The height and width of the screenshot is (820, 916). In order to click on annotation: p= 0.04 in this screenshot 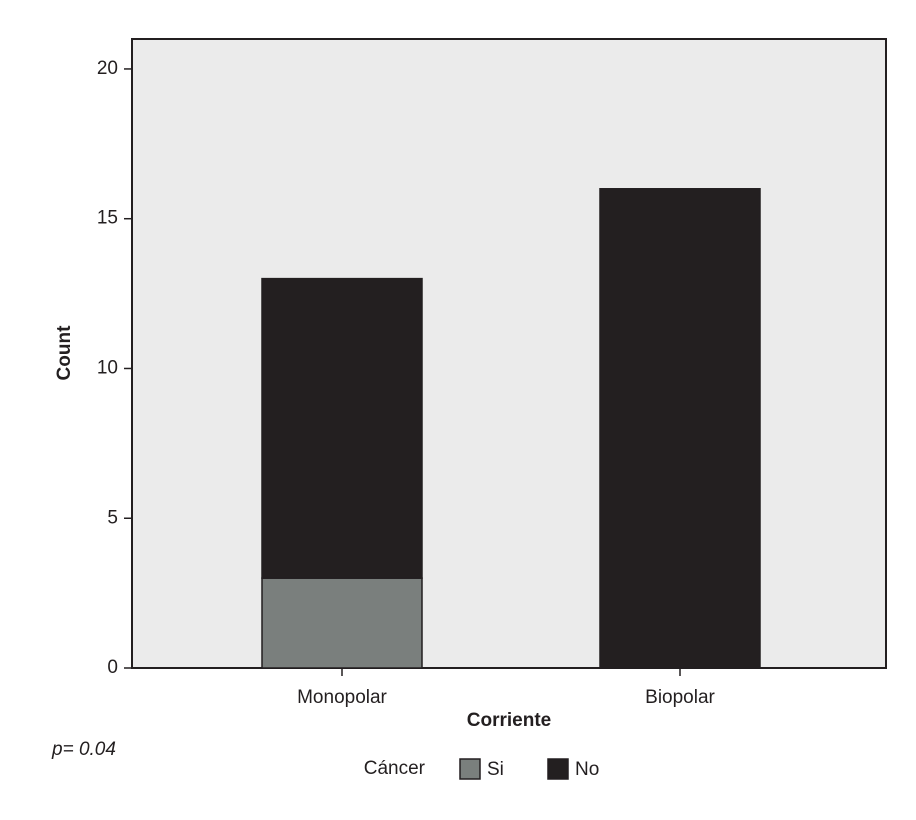, I will do `click(83, 749)`.